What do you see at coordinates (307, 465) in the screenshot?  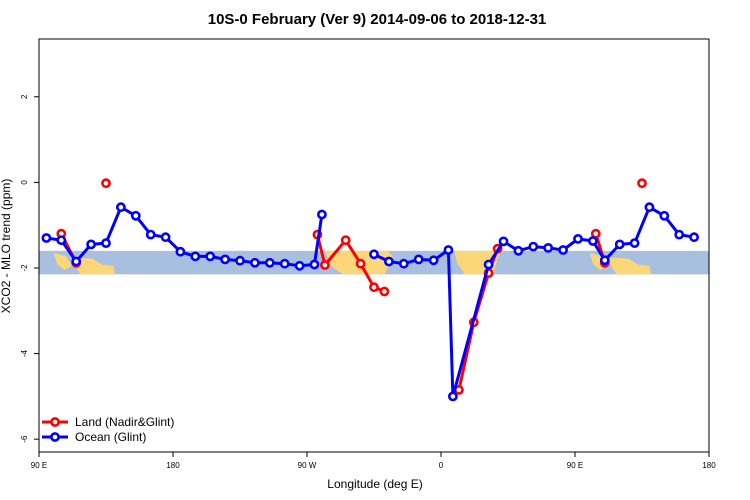 I see `x-tick-label: 90 W` at bounding box center [307, 465].